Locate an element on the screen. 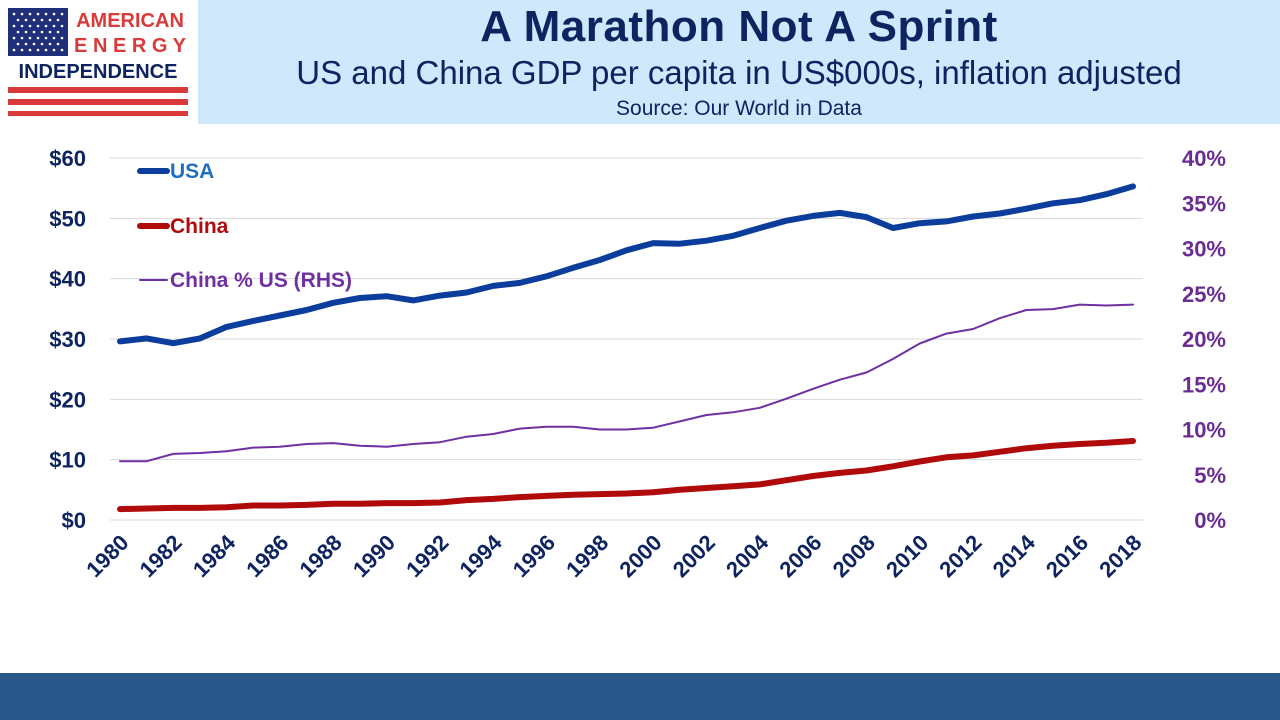 The width and height of the screenshot is (1280, 720). x-tick-label: 2004 is located at coordinates (747, 555).